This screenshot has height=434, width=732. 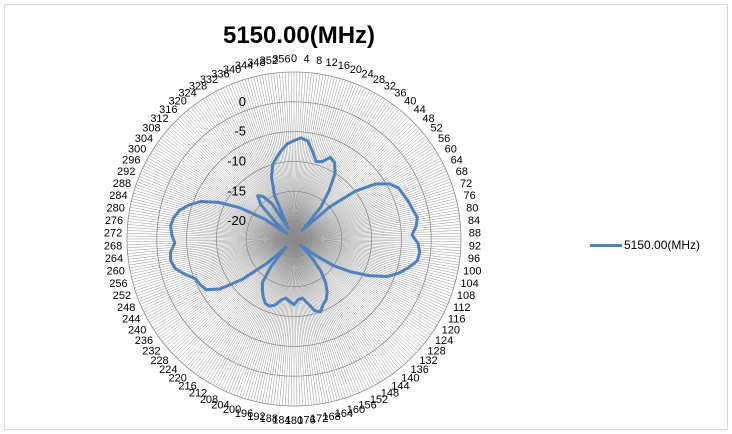 What do you see at coordinates (118, 196) in the screenshot?
I see `angle-label: 284` at bounding box center [118, 196].